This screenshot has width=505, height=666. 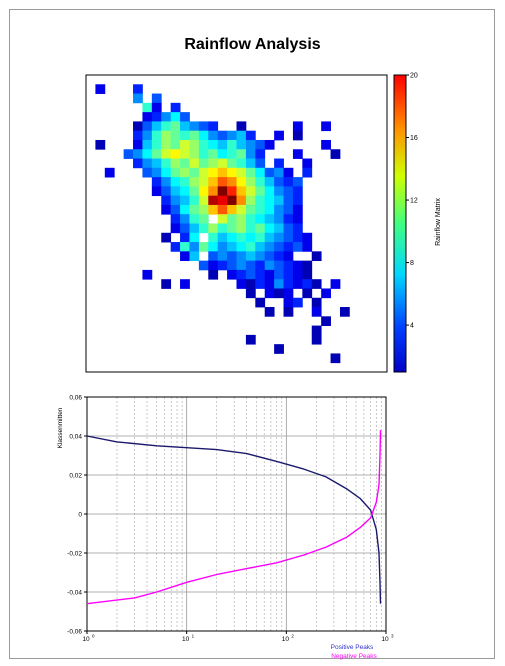 I want to click on y-axis-label: Klassenmitten, so click(x=60, y=427).